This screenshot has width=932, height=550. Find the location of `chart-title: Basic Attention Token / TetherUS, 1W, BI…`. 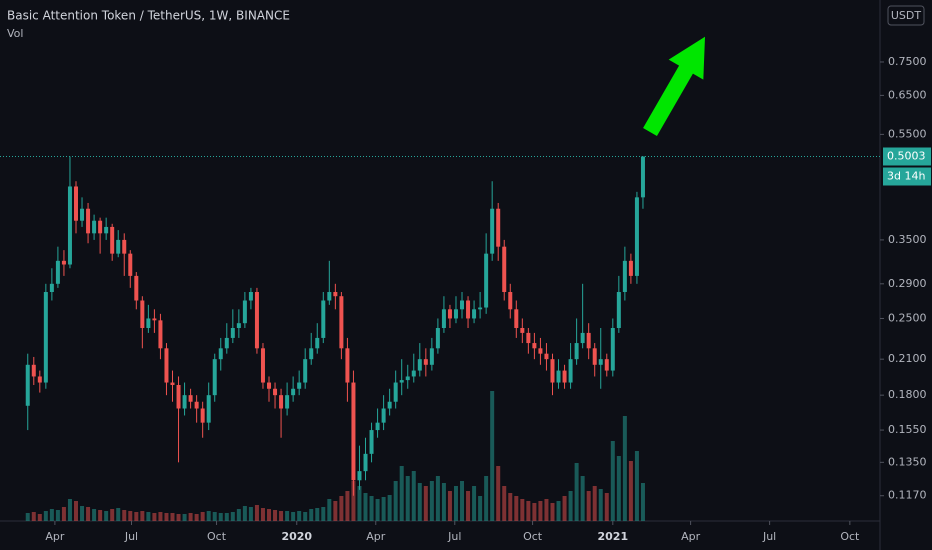

chart-title: Basic Attention Token / TetherUS, 1W, BI… is located at coordinates (148, 16).